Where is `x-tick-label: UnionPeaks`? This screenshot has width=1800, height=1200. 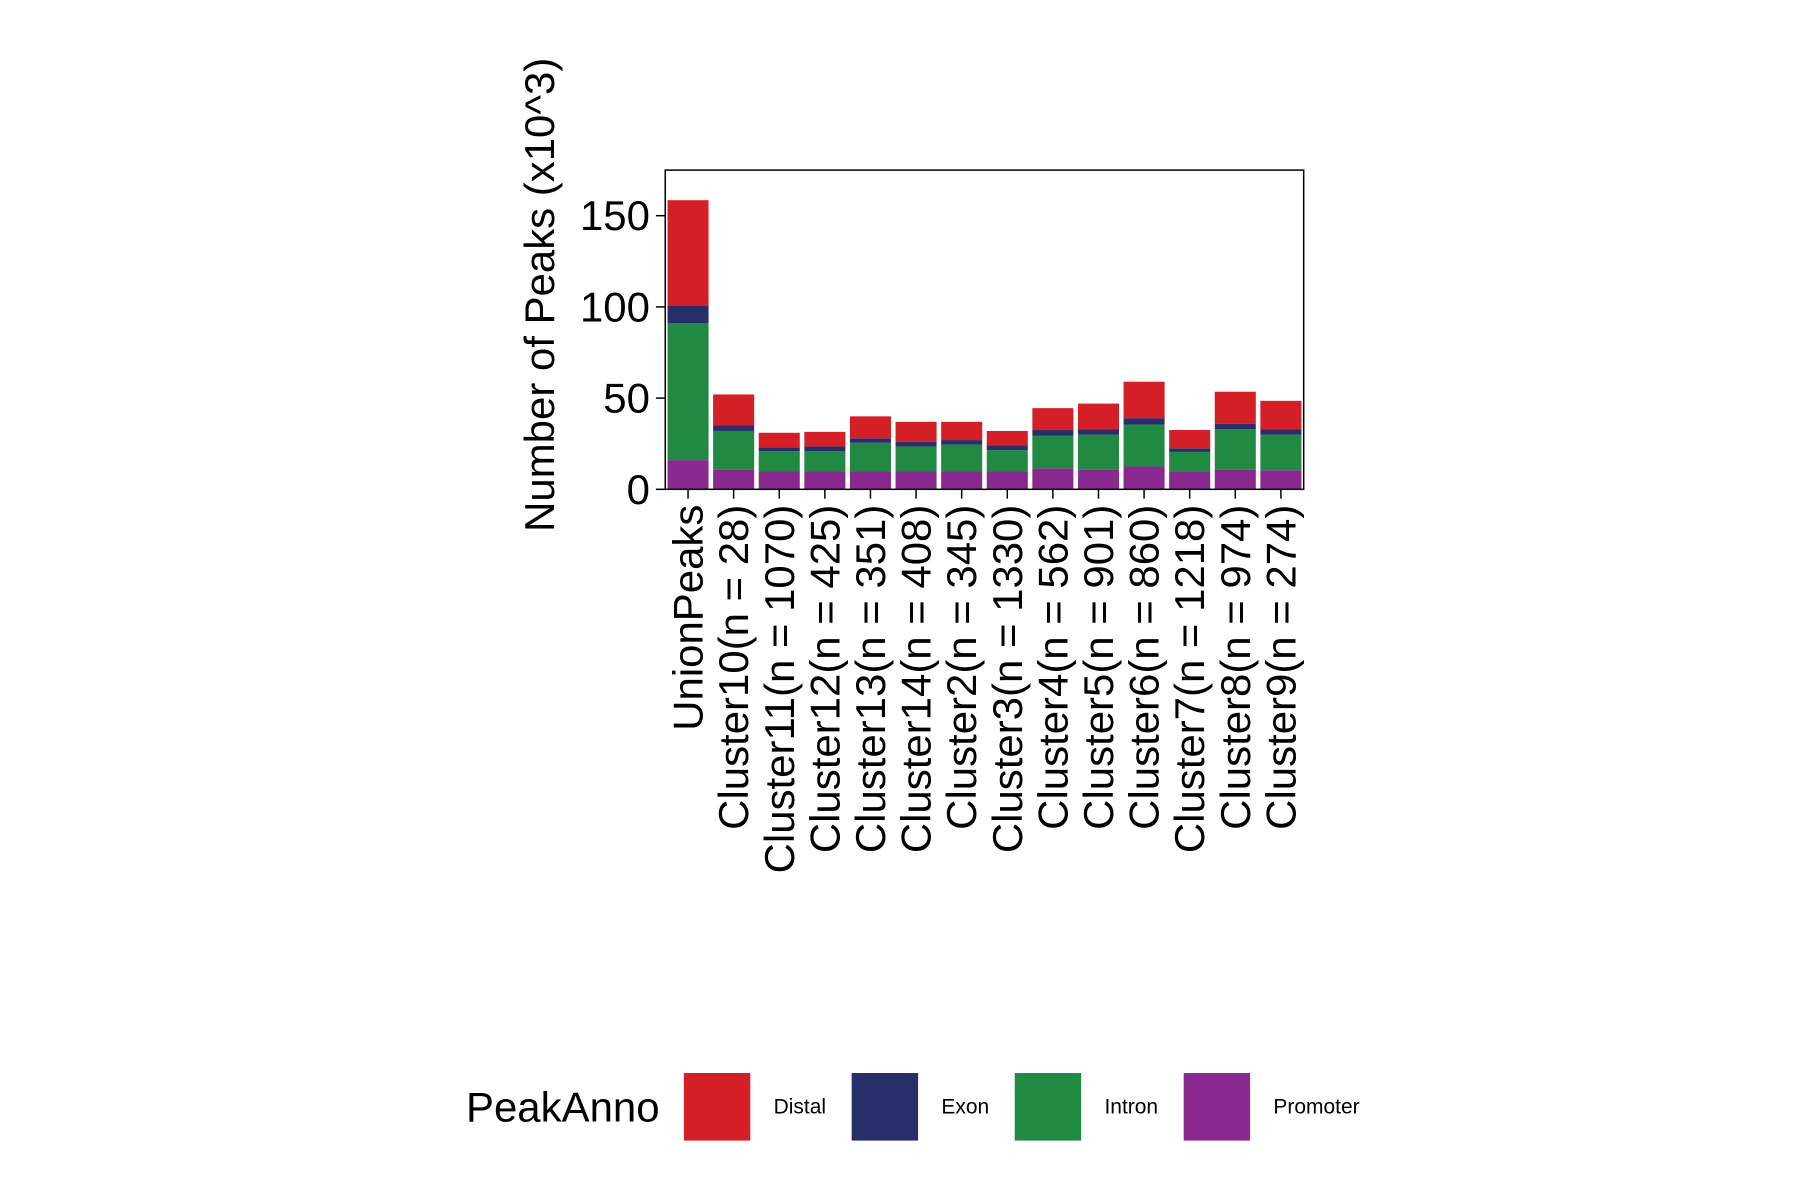
x-tick-label: UnionPeaks is located at coordinates (688, 618).